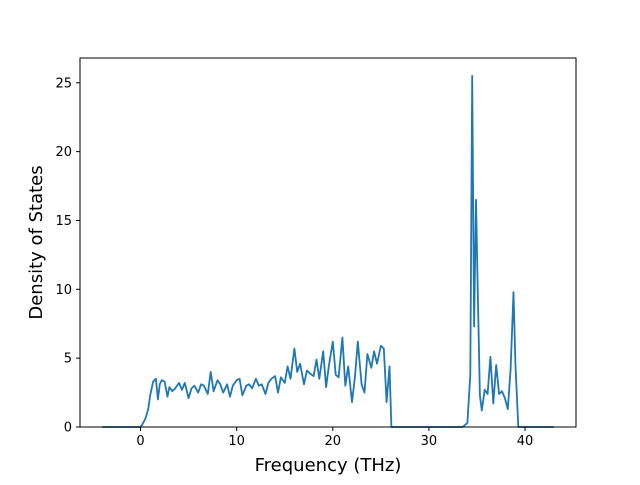 This screenshot has height=485, width=640. What do you see at coordinates (63, 221) in the screenshot?
I see `y-tick-label: 15` at bounding box center [63, 221].